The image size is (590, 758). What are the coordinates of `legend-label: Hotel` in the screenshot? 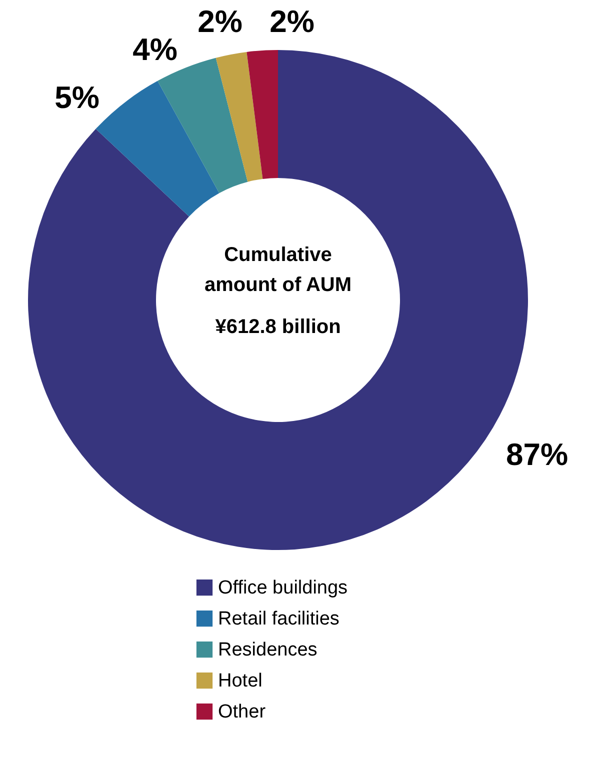 It's located at (240, 681).